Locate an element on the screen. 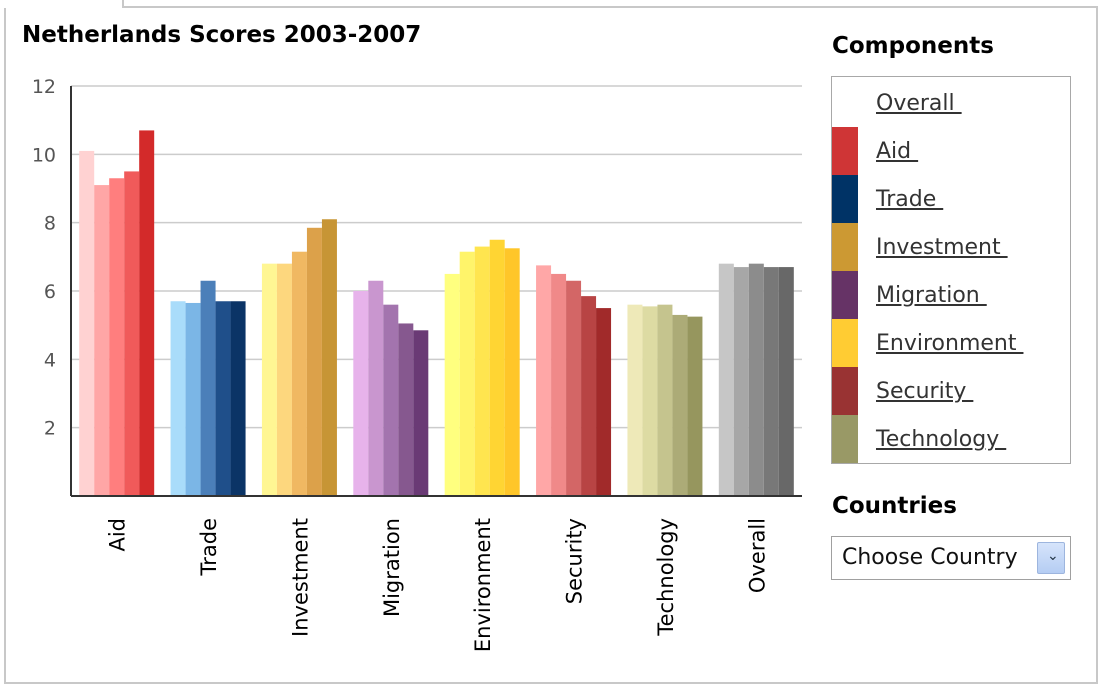 The image size is (1102, 690). x-tick-label: Aid is located at coordinates (118, 535).